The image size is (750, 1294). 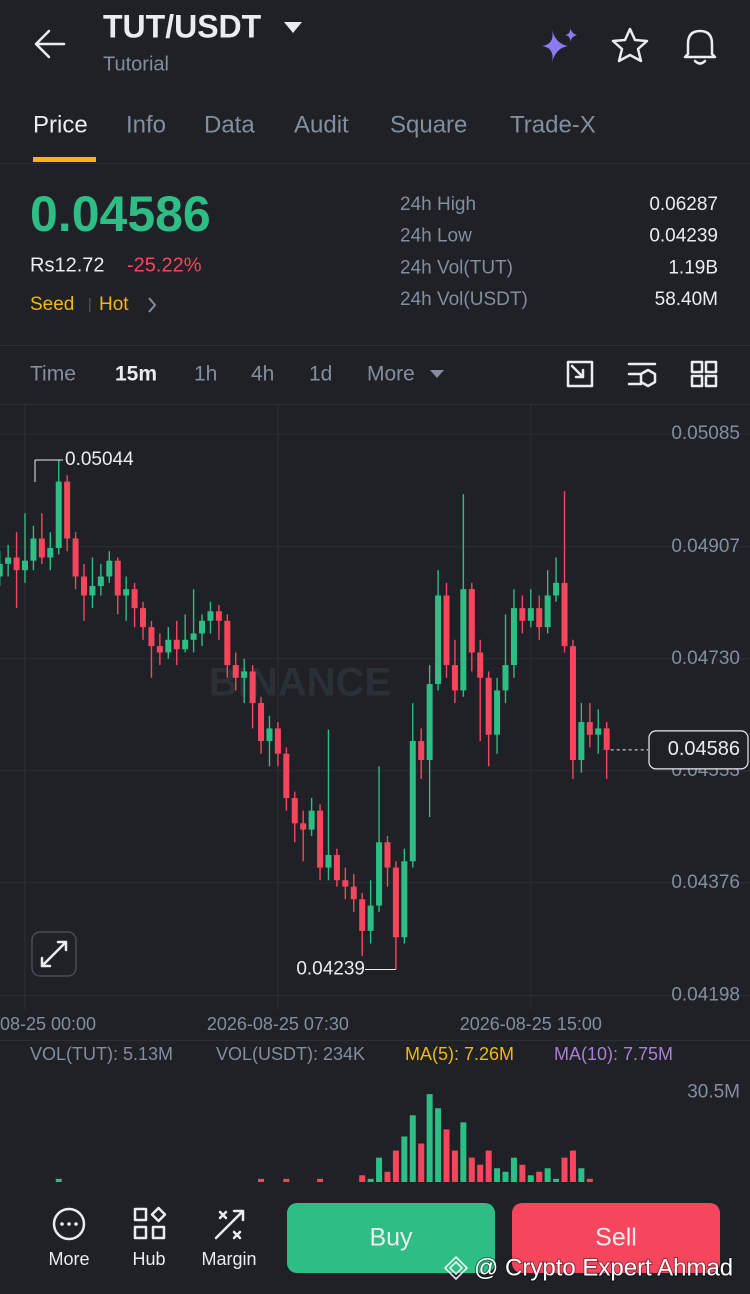 I want to click on sell-button, so click(x=616, y=1238).